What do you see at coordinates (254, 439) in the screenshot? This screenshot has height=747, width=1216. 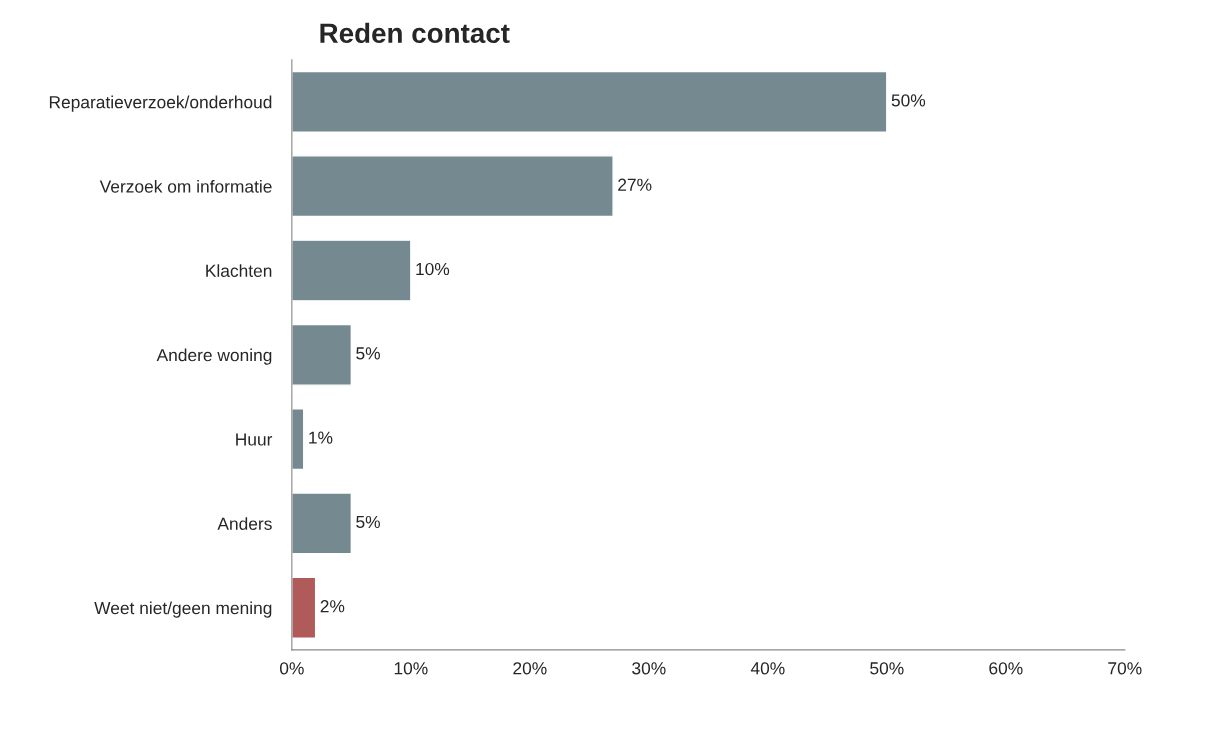 I see `y-tick-label: Huur` at bounding box center [254, 439].